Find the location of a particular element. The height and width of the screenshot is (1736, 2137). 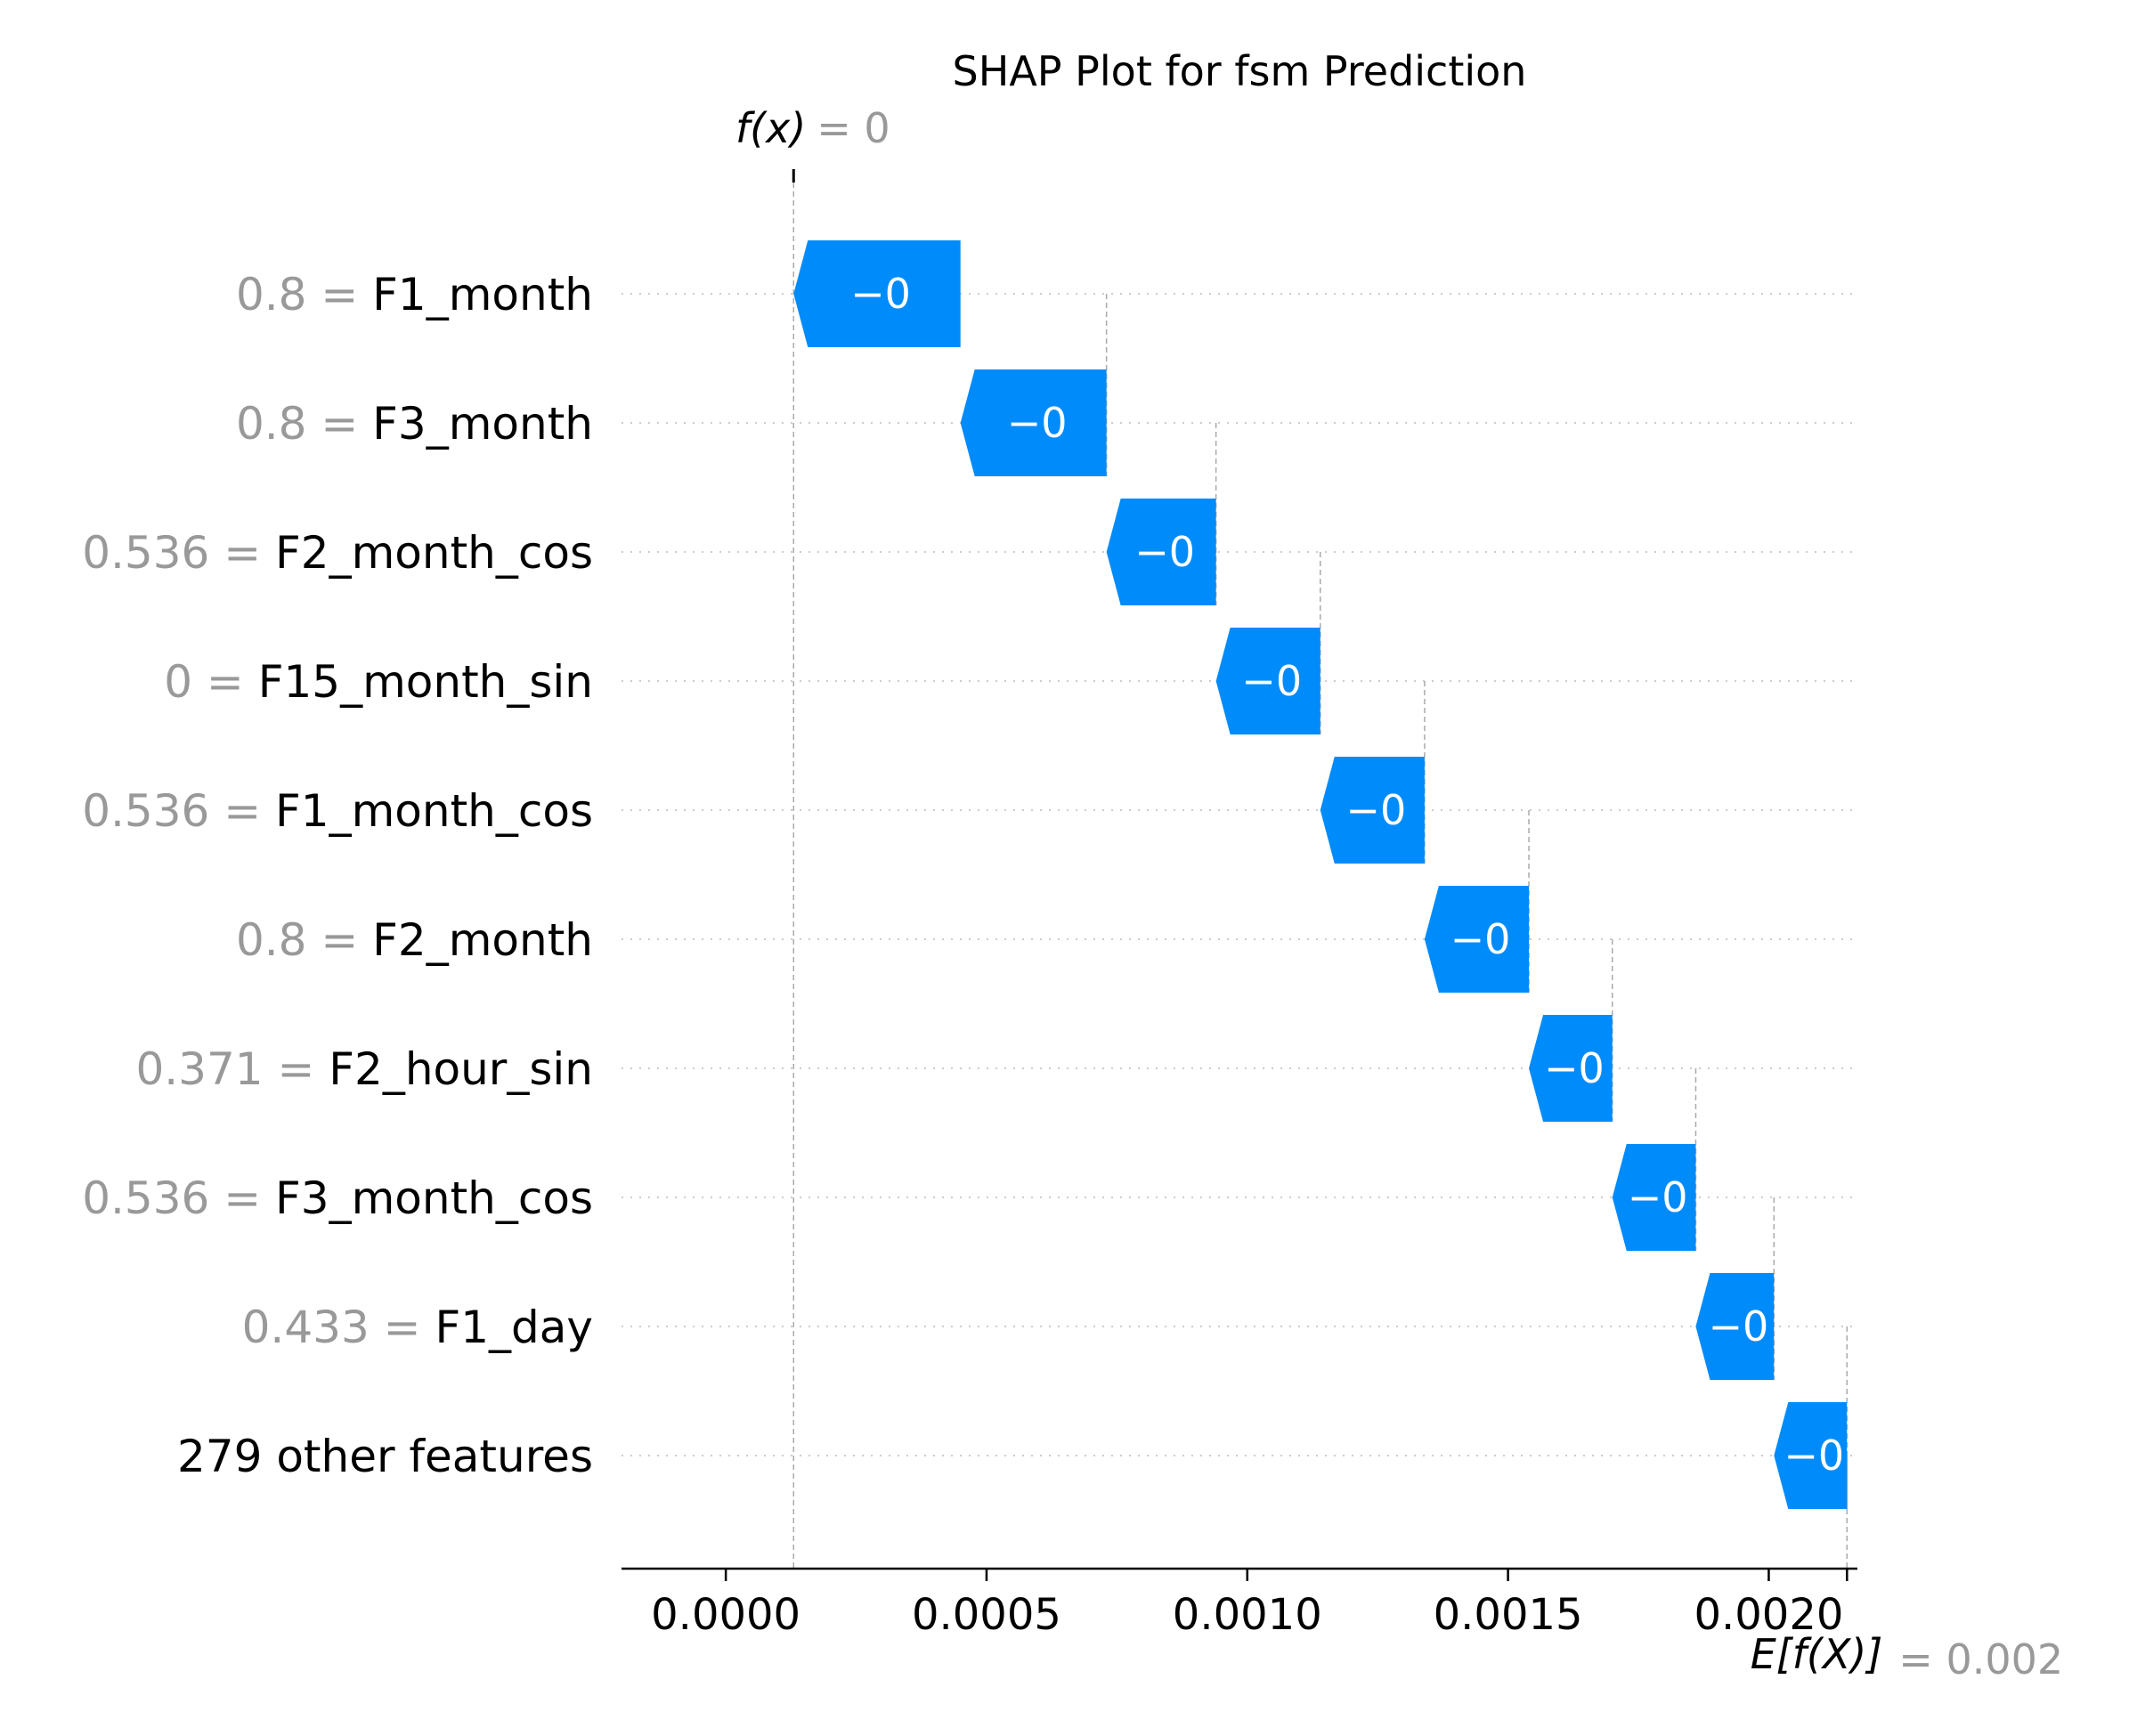

feature-label: 0.8 = F2_month is located at coordinates (414, 940).